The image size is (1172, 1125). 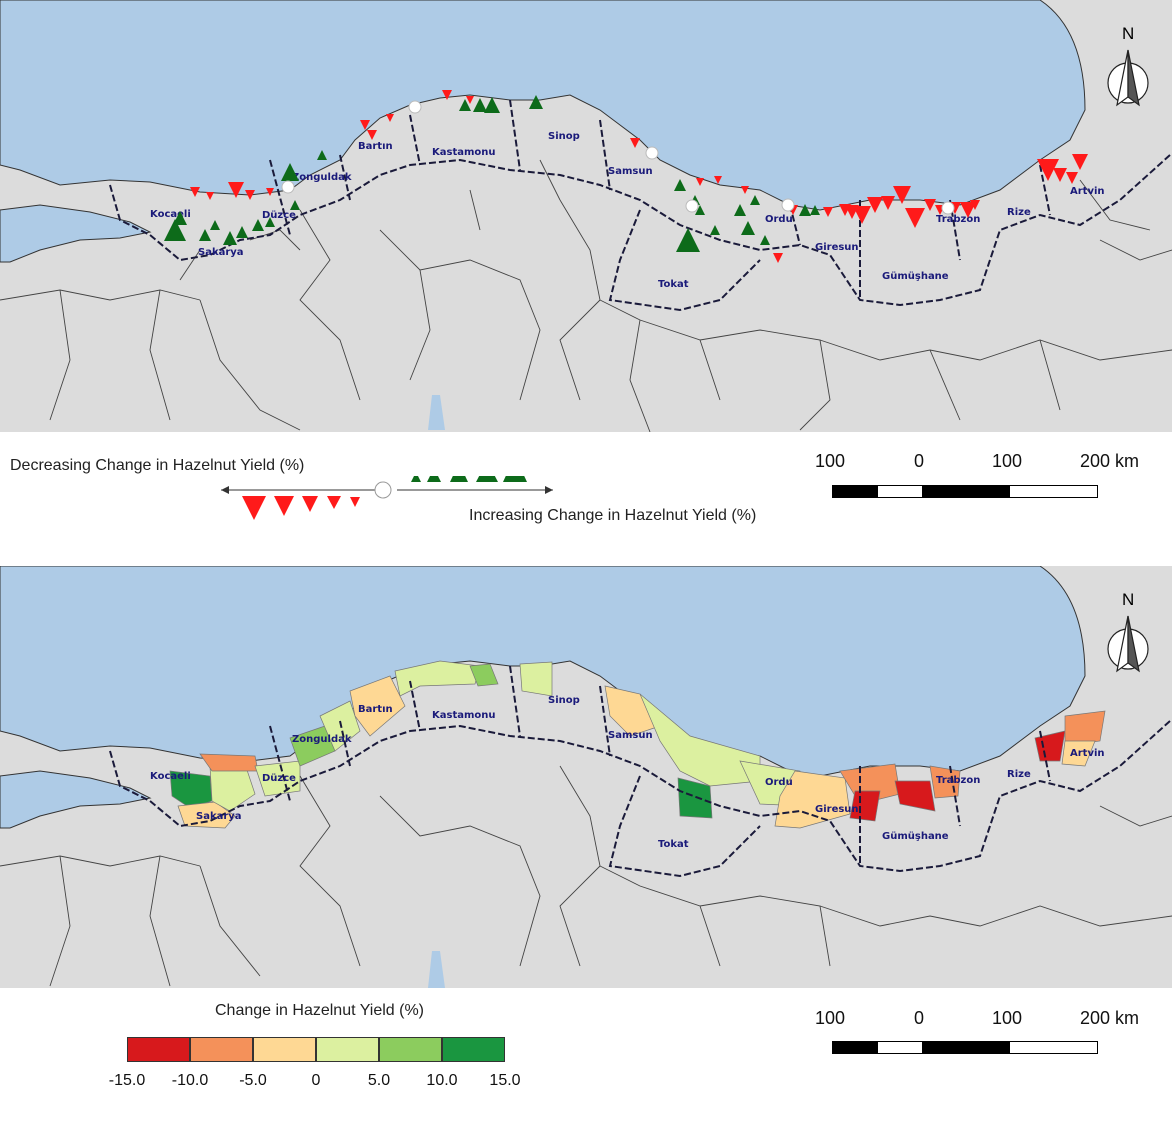 What do you see at coordinates (464, 715) in the screenshot?
I see `label-kastamonu: Kastamonu` at bounding box center [464, 715].